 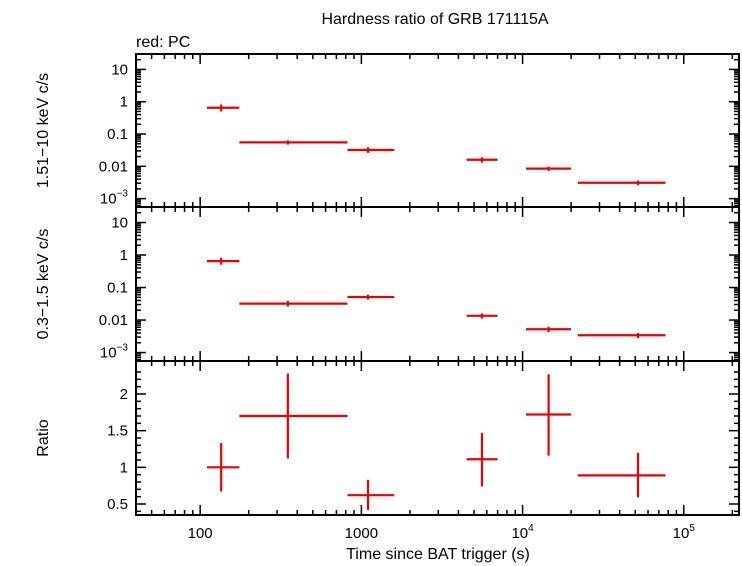 What do you see at coordinates (43, 130) in the screenshot?
I see `y-axis-label: 1.51−10 keV c/s` at bounding box center [43, 130].